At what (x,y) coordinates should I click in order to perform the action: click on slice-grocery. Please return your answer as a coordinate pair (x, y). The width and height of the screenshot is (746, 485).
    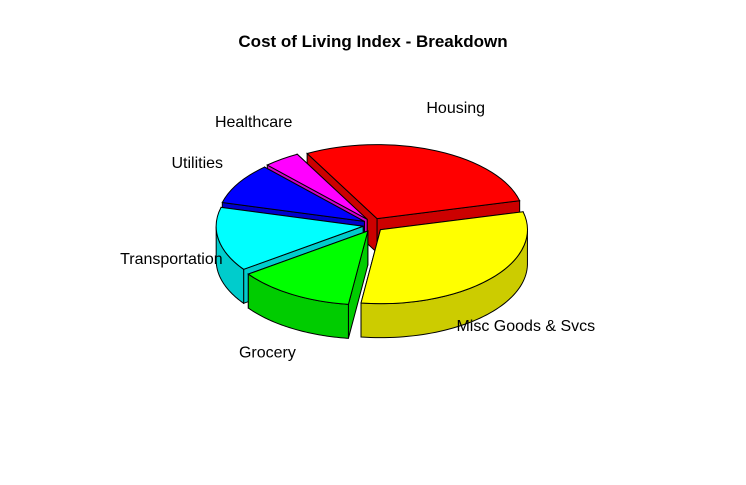
    Looking at the image, I should click on (308, 284).